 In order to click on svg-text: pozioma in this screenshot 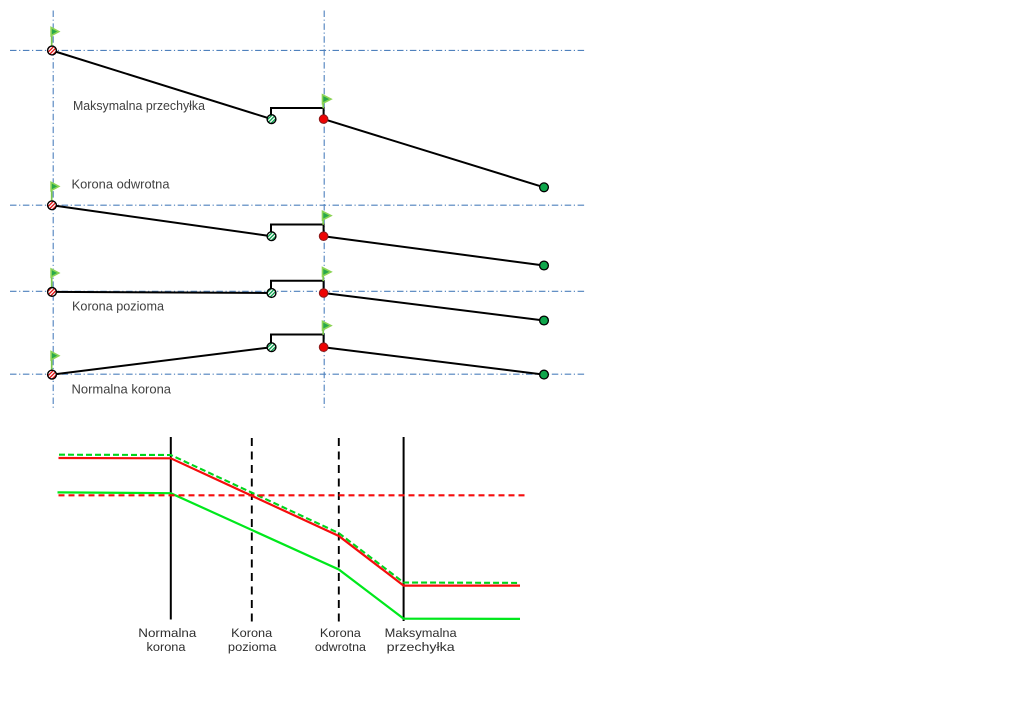, I will do `click(252, 647)`.